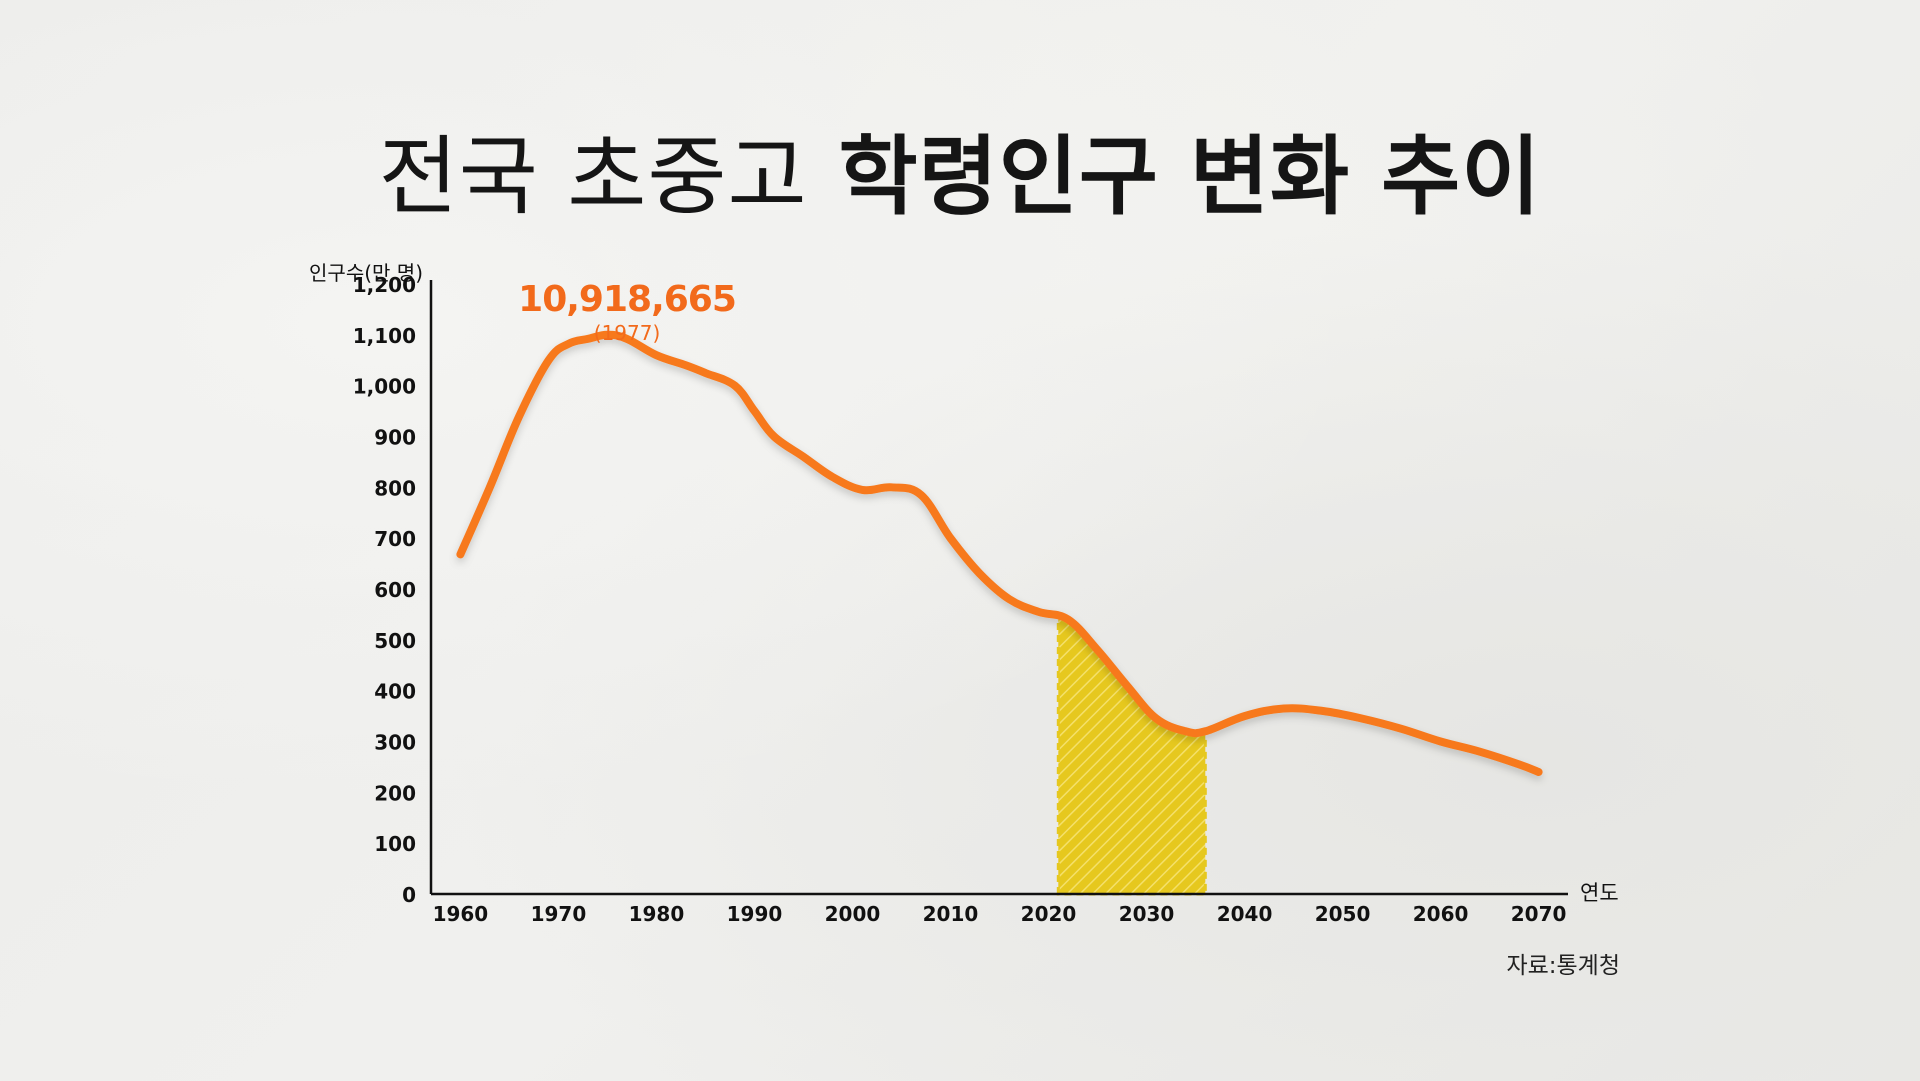 The width and height of the screenshot is (1920, 1081). Describe the element at coordinates (1441, 914) in the screenshot. I see `x-tick-label: 2060` at that location.